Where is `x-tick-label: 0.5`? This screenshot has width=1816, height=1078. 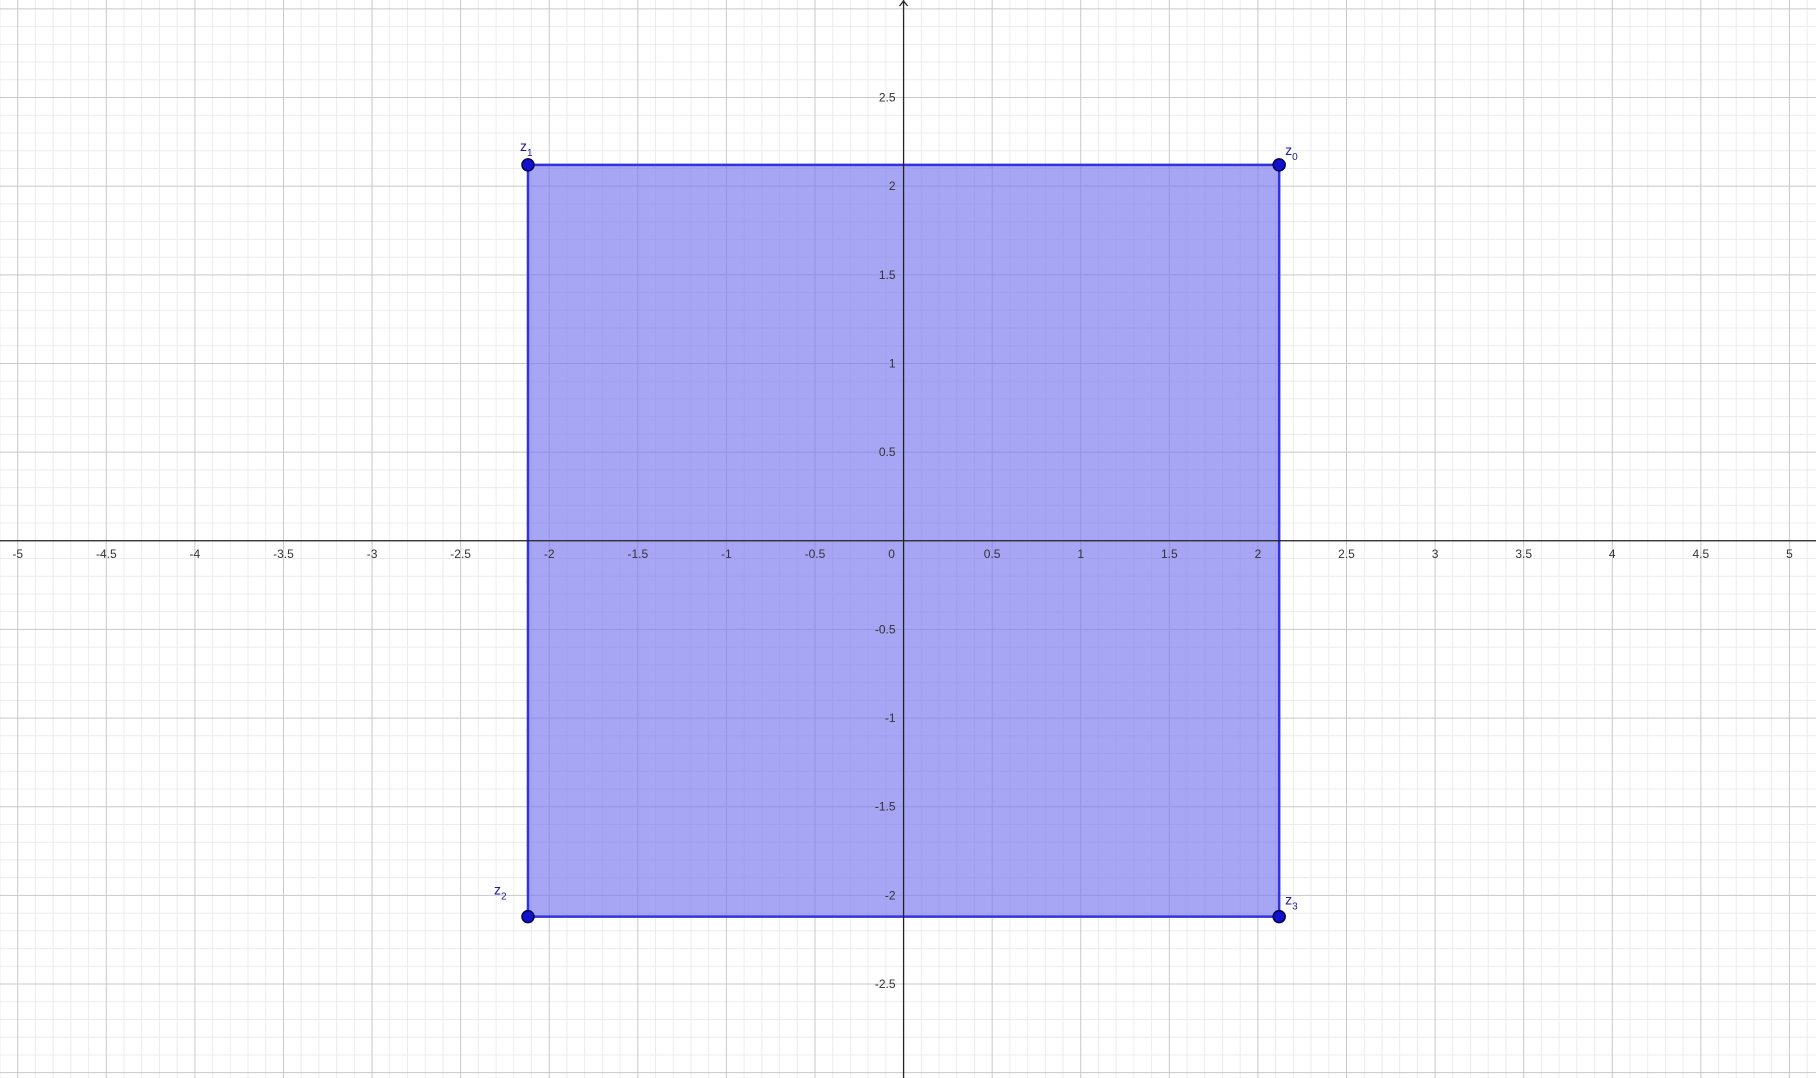 x-tick-label: 0.5 is located at coordinates (992, 554).